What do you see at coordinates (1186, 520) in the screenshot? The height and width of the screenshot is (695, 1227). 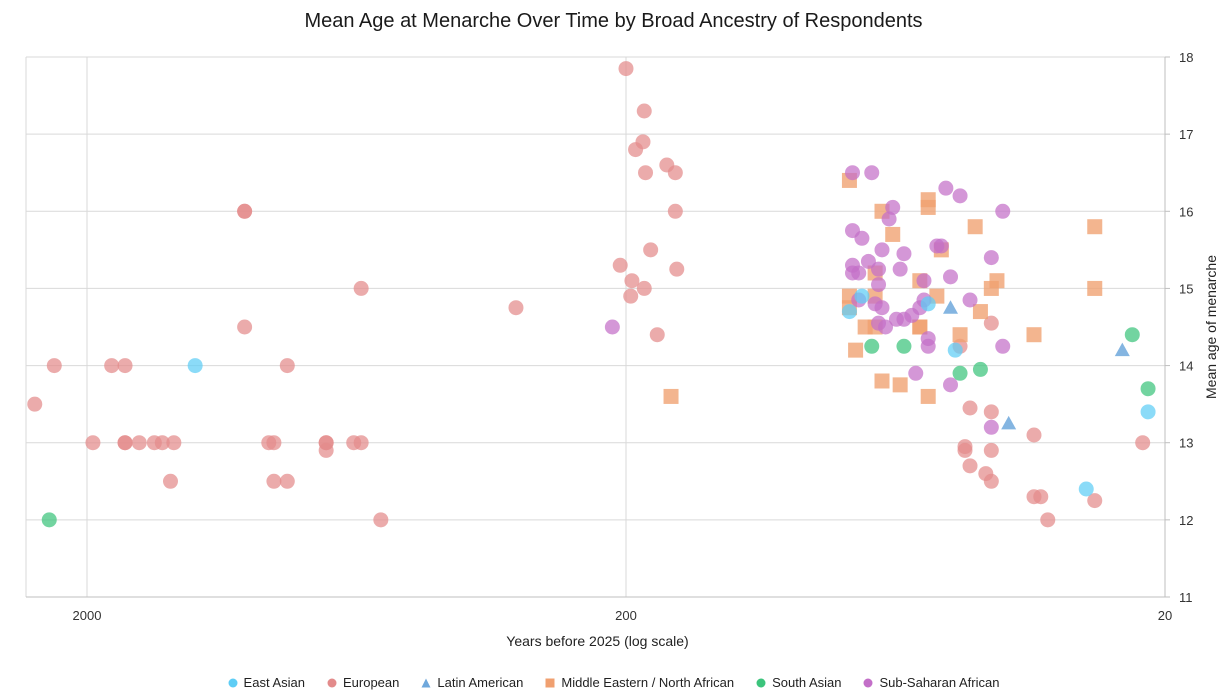 I see `y-tick-label: 12` at bounding box center [1186, 520].